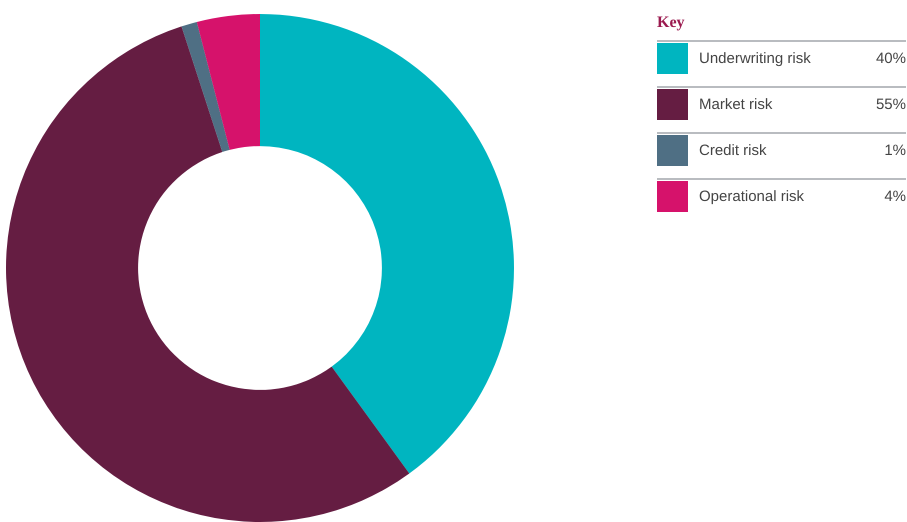  Describe the element at coordinates (671, 23) in the screenshot. I see `legend-title: Key` at that location.